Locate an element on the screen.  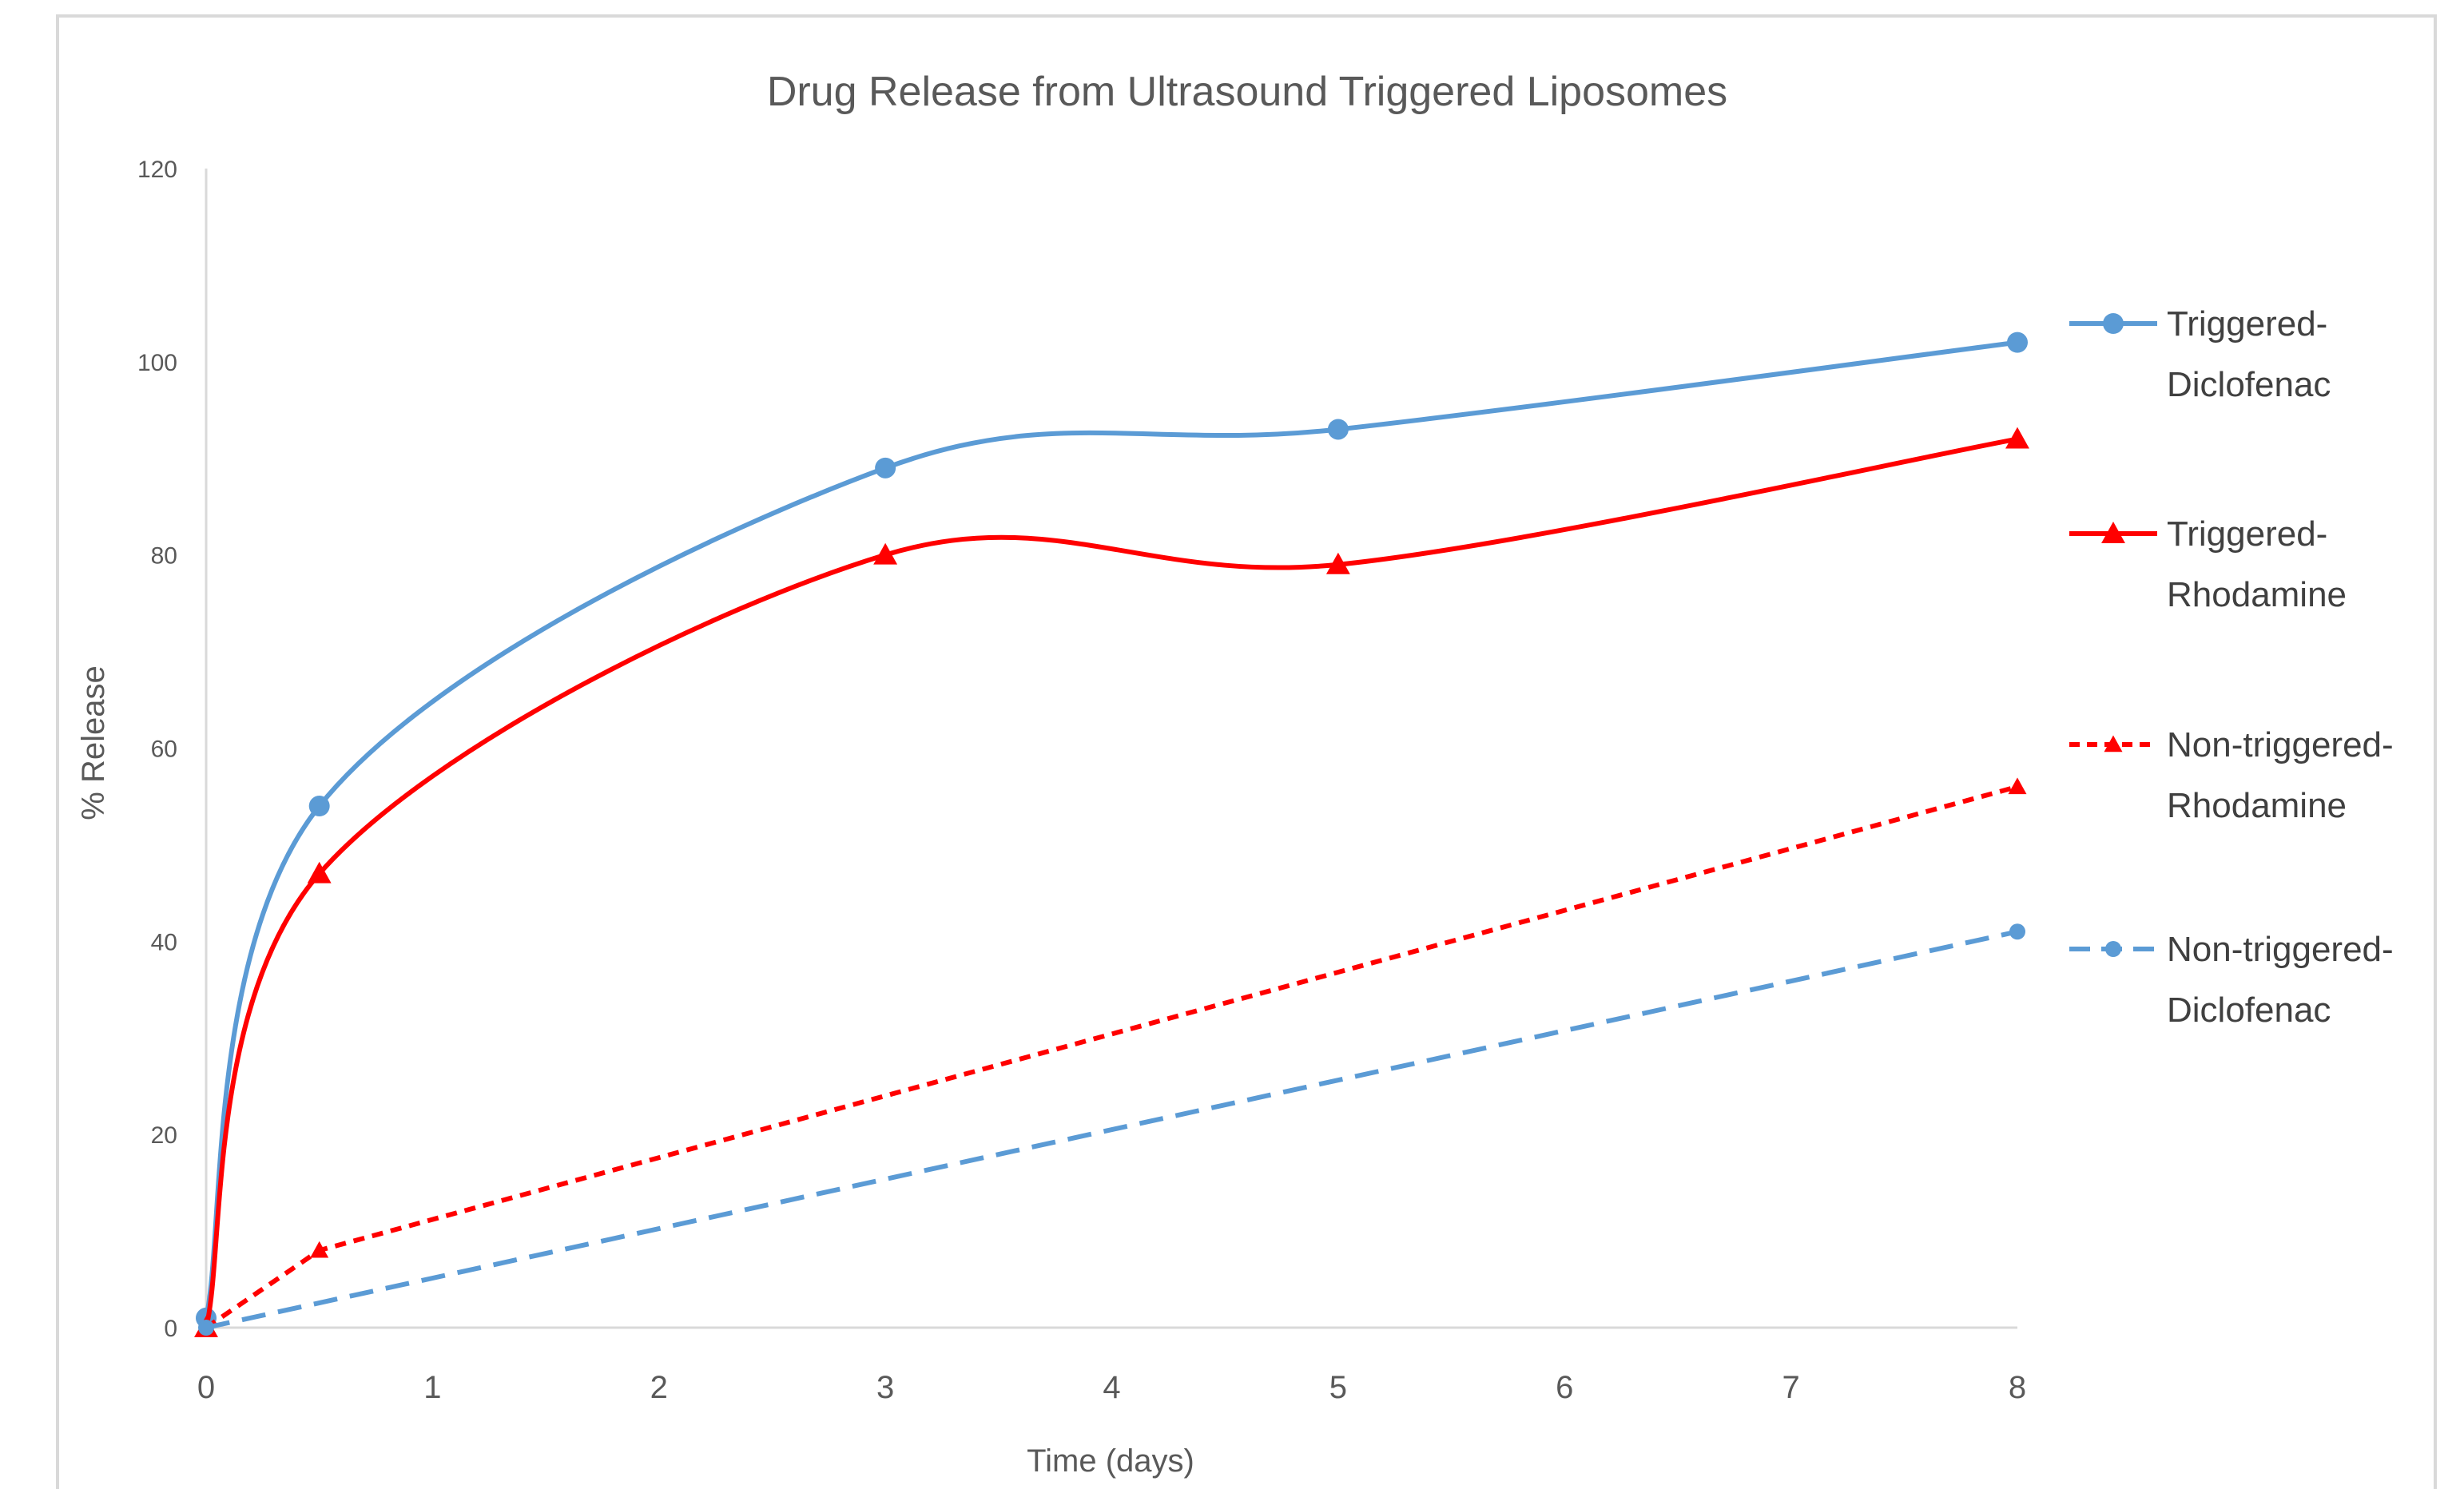
legend-entry: Triggered- Rhodamine is located at coordinates (2208, 564).